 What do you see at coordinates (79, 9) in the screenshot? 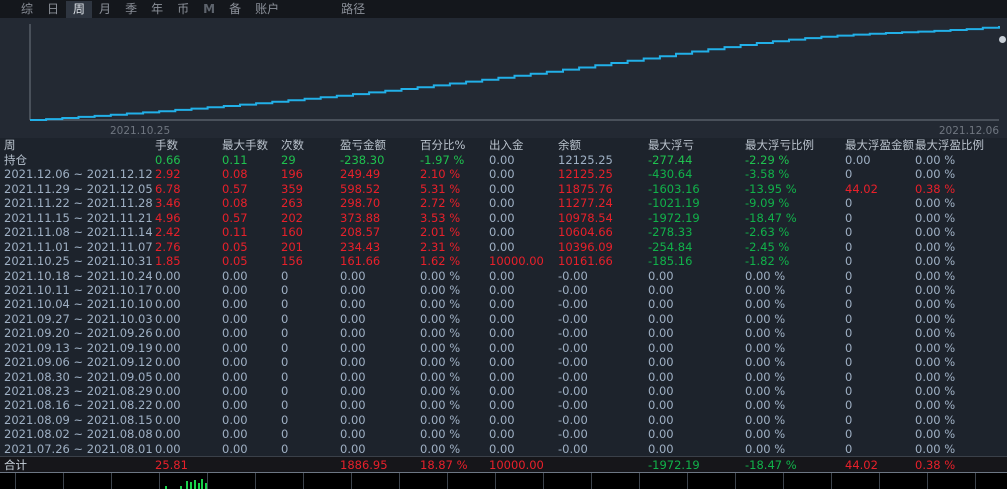
I see `menu-item-zhou: 周` at bounding box center [79, 9].